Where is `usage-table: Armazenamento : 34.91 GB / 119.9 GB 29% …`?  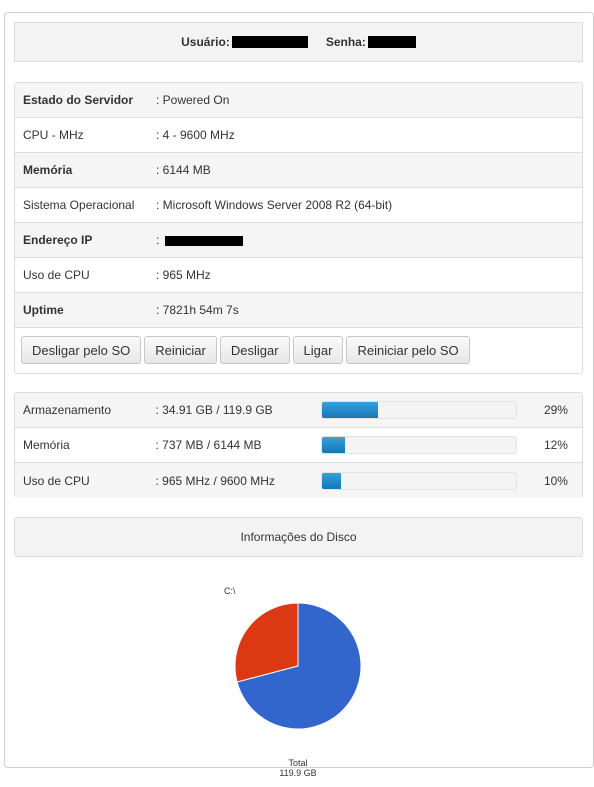
usage-table: Armazenamento : 34.91 GB / 119.9 GB 29% … is located at coordinates (298, 445).